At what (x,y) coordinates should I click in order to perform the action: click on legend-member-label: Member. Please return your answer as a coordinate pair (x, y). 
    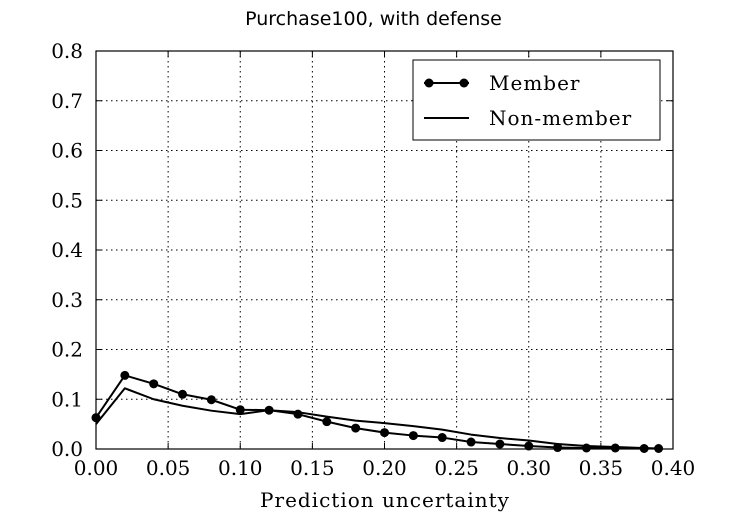
    Looking at the image, I should click on (534, 83).